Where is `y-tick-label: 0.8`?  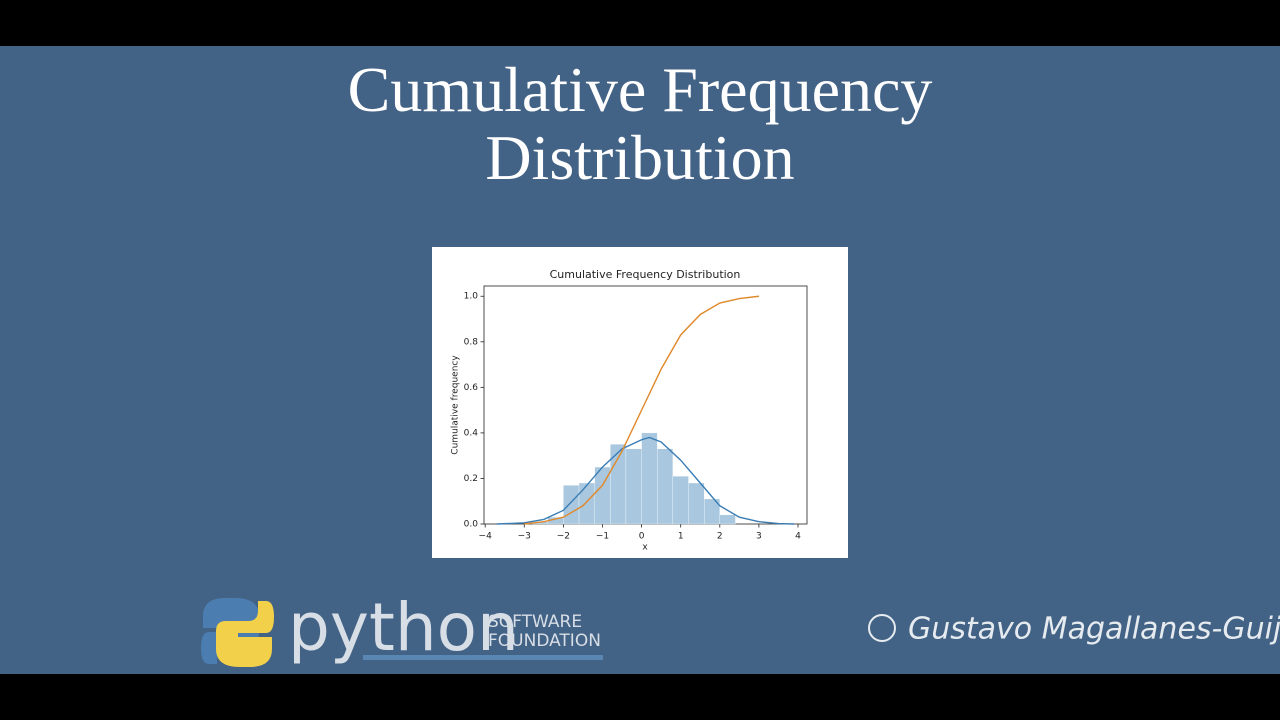 y-tick-label: 0.8 is located at coordinates (471, 342).